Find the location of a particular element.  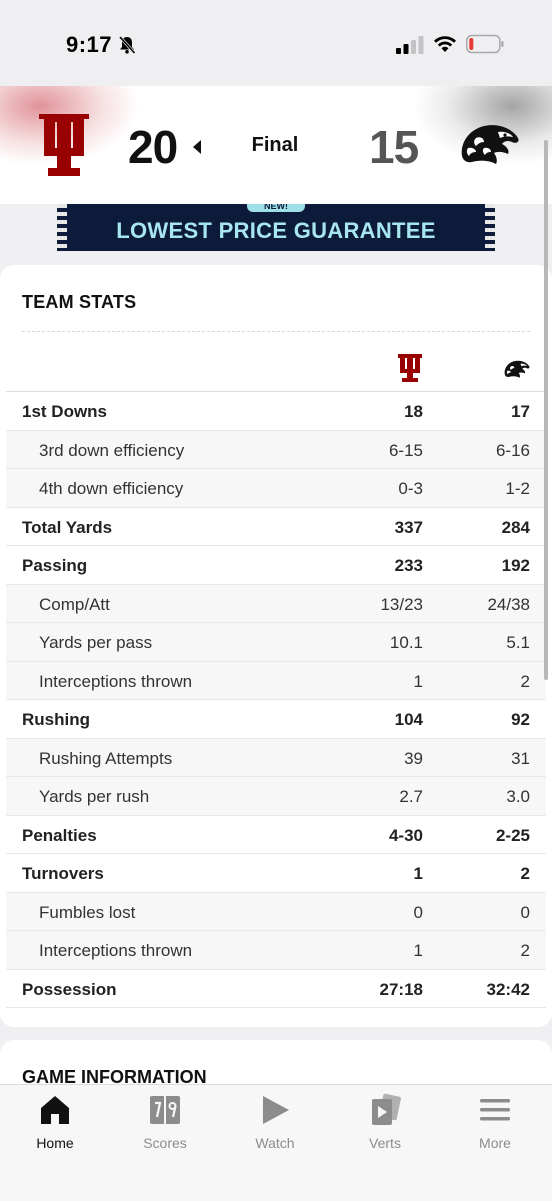

stat-home-value: 0 is located at coordinates (418, 912).